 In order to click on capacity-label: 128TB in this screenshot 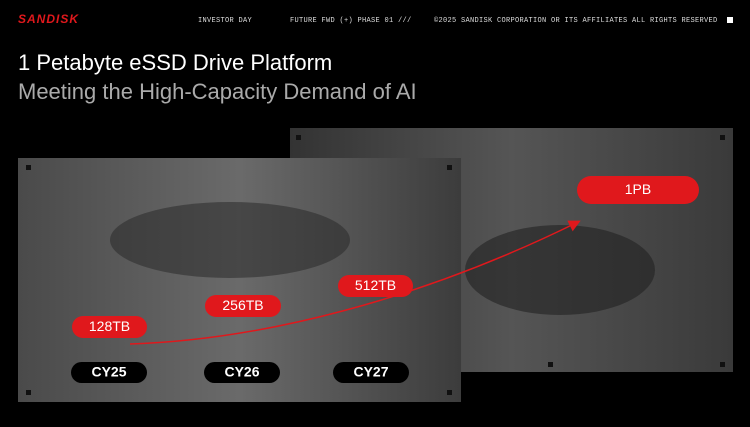, I will do `click(109, 326)`.